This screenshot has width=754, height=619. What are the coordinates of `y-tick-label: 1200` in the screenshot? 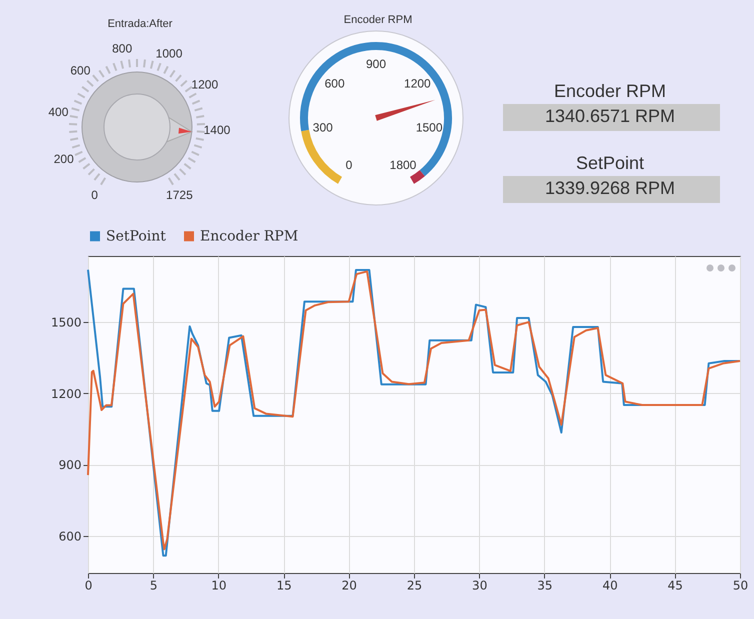 It's located at (66, 393).